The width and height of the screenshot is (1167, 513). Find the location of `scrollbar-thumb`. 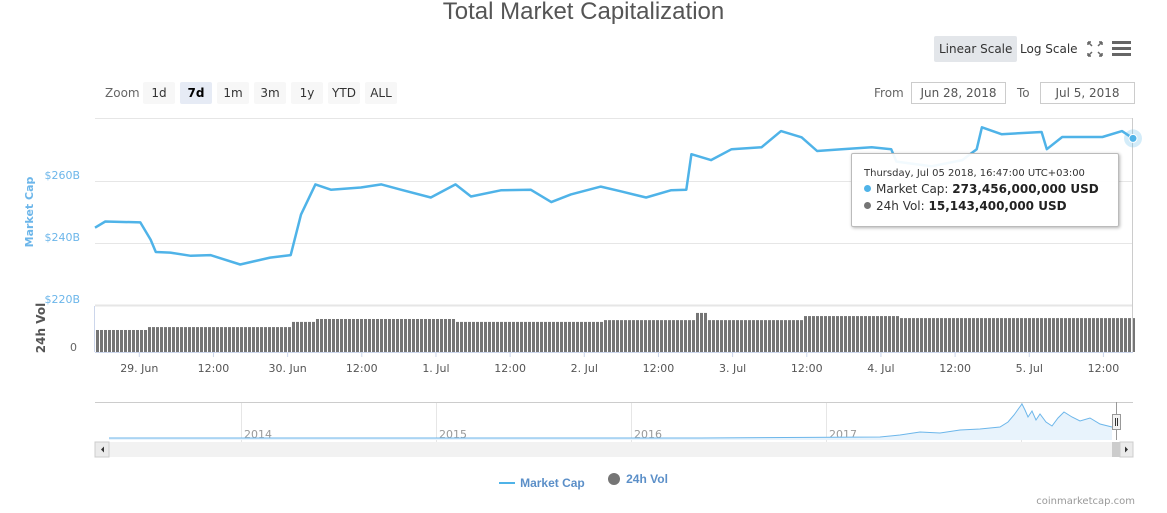

scrollbar-thumb is located at coordinates (1116, 449).